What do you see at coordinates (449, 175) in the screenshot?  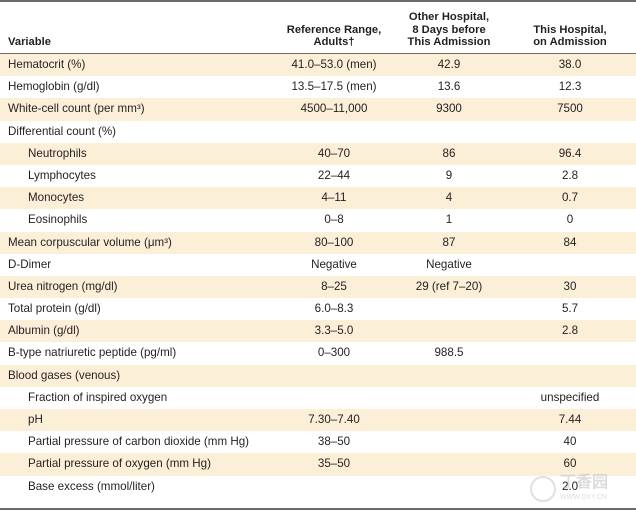 I see `cell-other-hospital: 9` at bounding box center [449, 175].